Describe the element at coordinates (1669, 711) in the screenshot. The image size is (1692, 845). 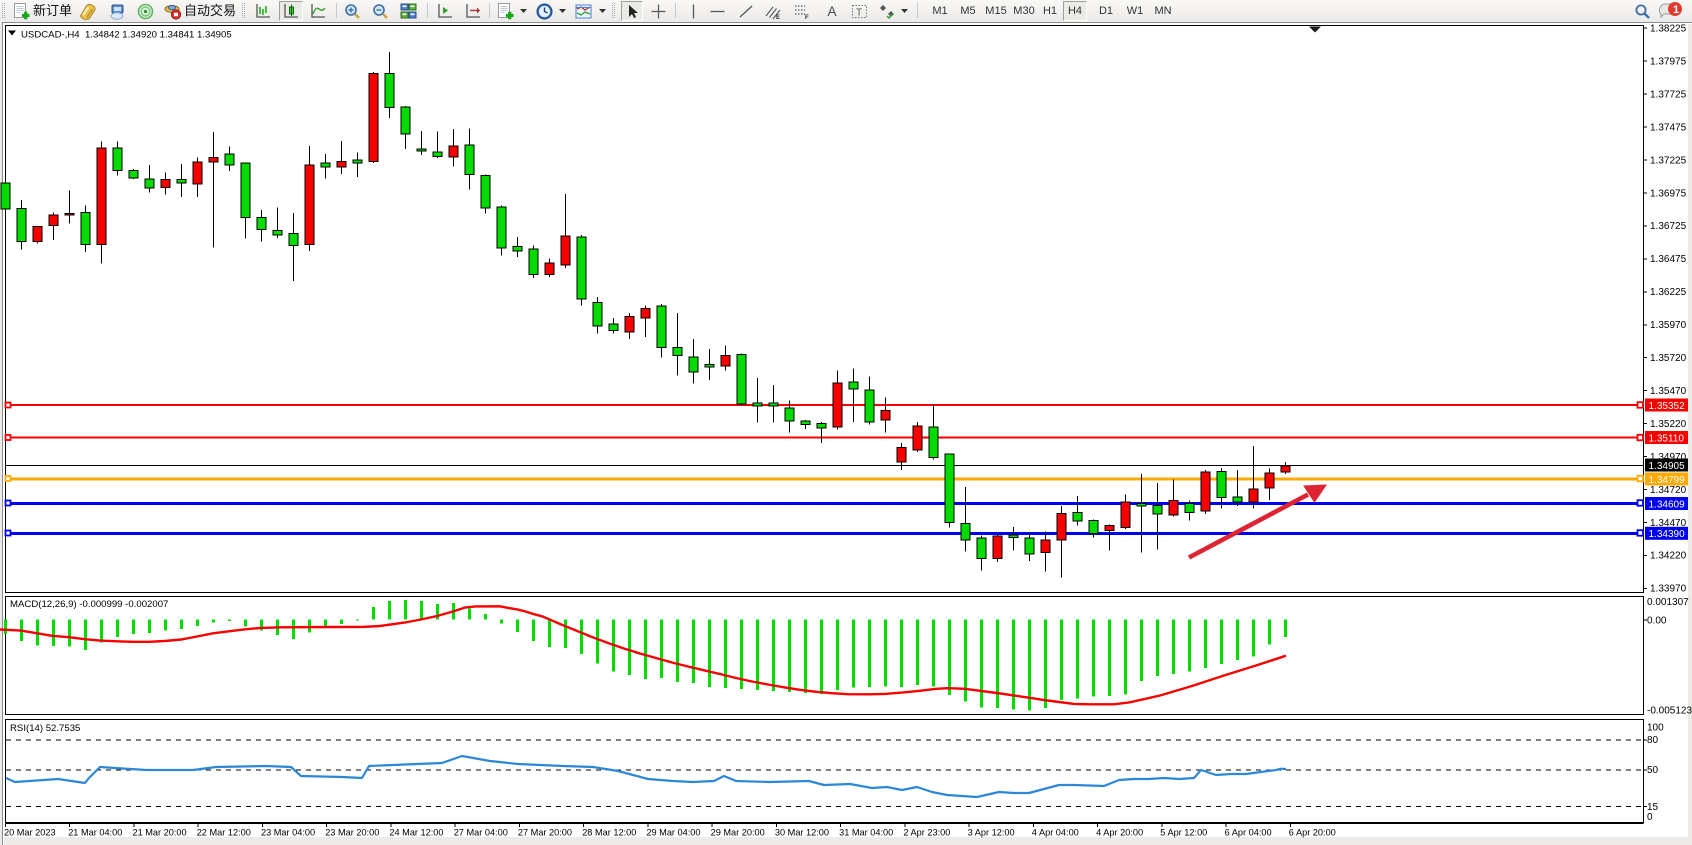
I see `svg-text: -0.005123` at that location.